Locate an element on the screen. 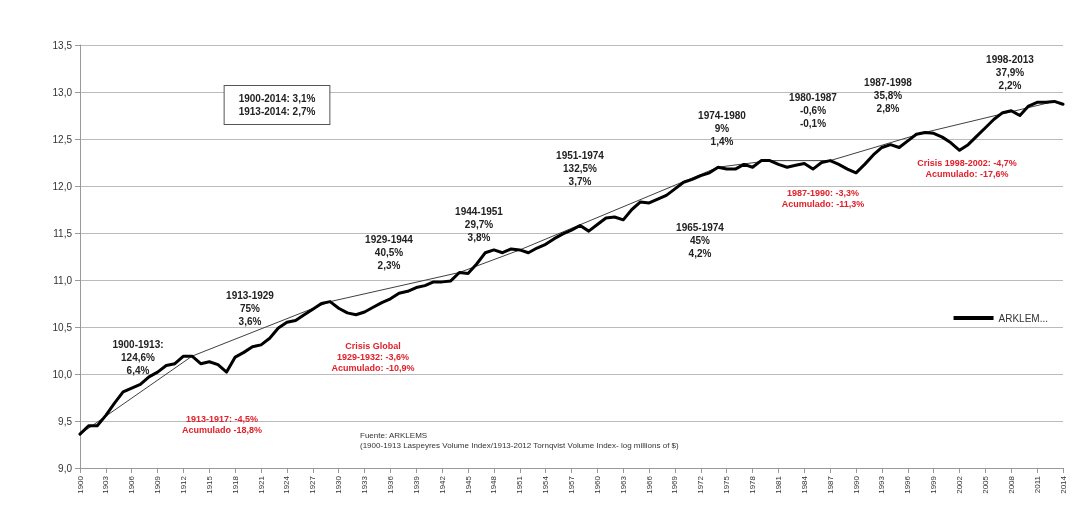  annotation: 1998-2013 37,9% 2,2% is located at coordinates (1010, 72).